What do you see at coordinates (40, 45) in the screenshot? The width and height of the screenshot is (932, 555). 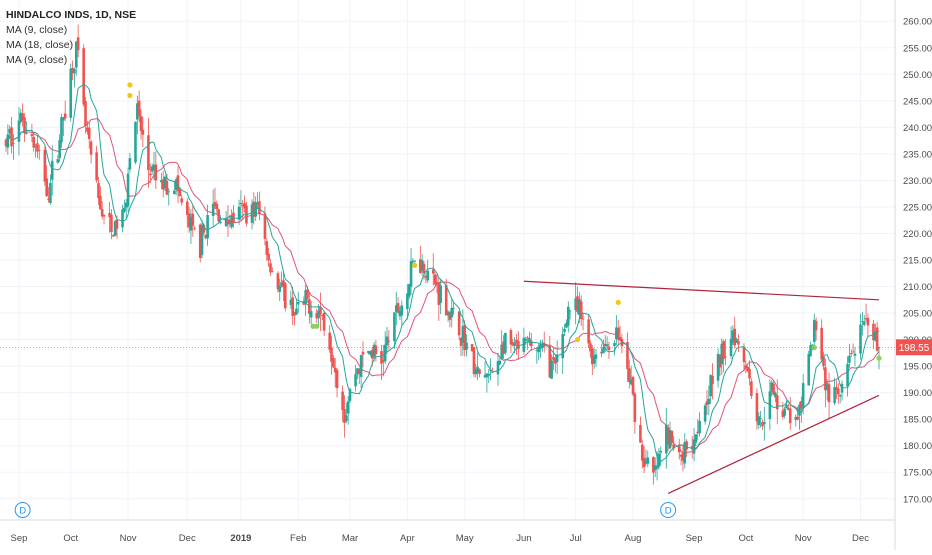 I see `legend-ma-18: MA (18, close)` at bounding box center [40, 45].